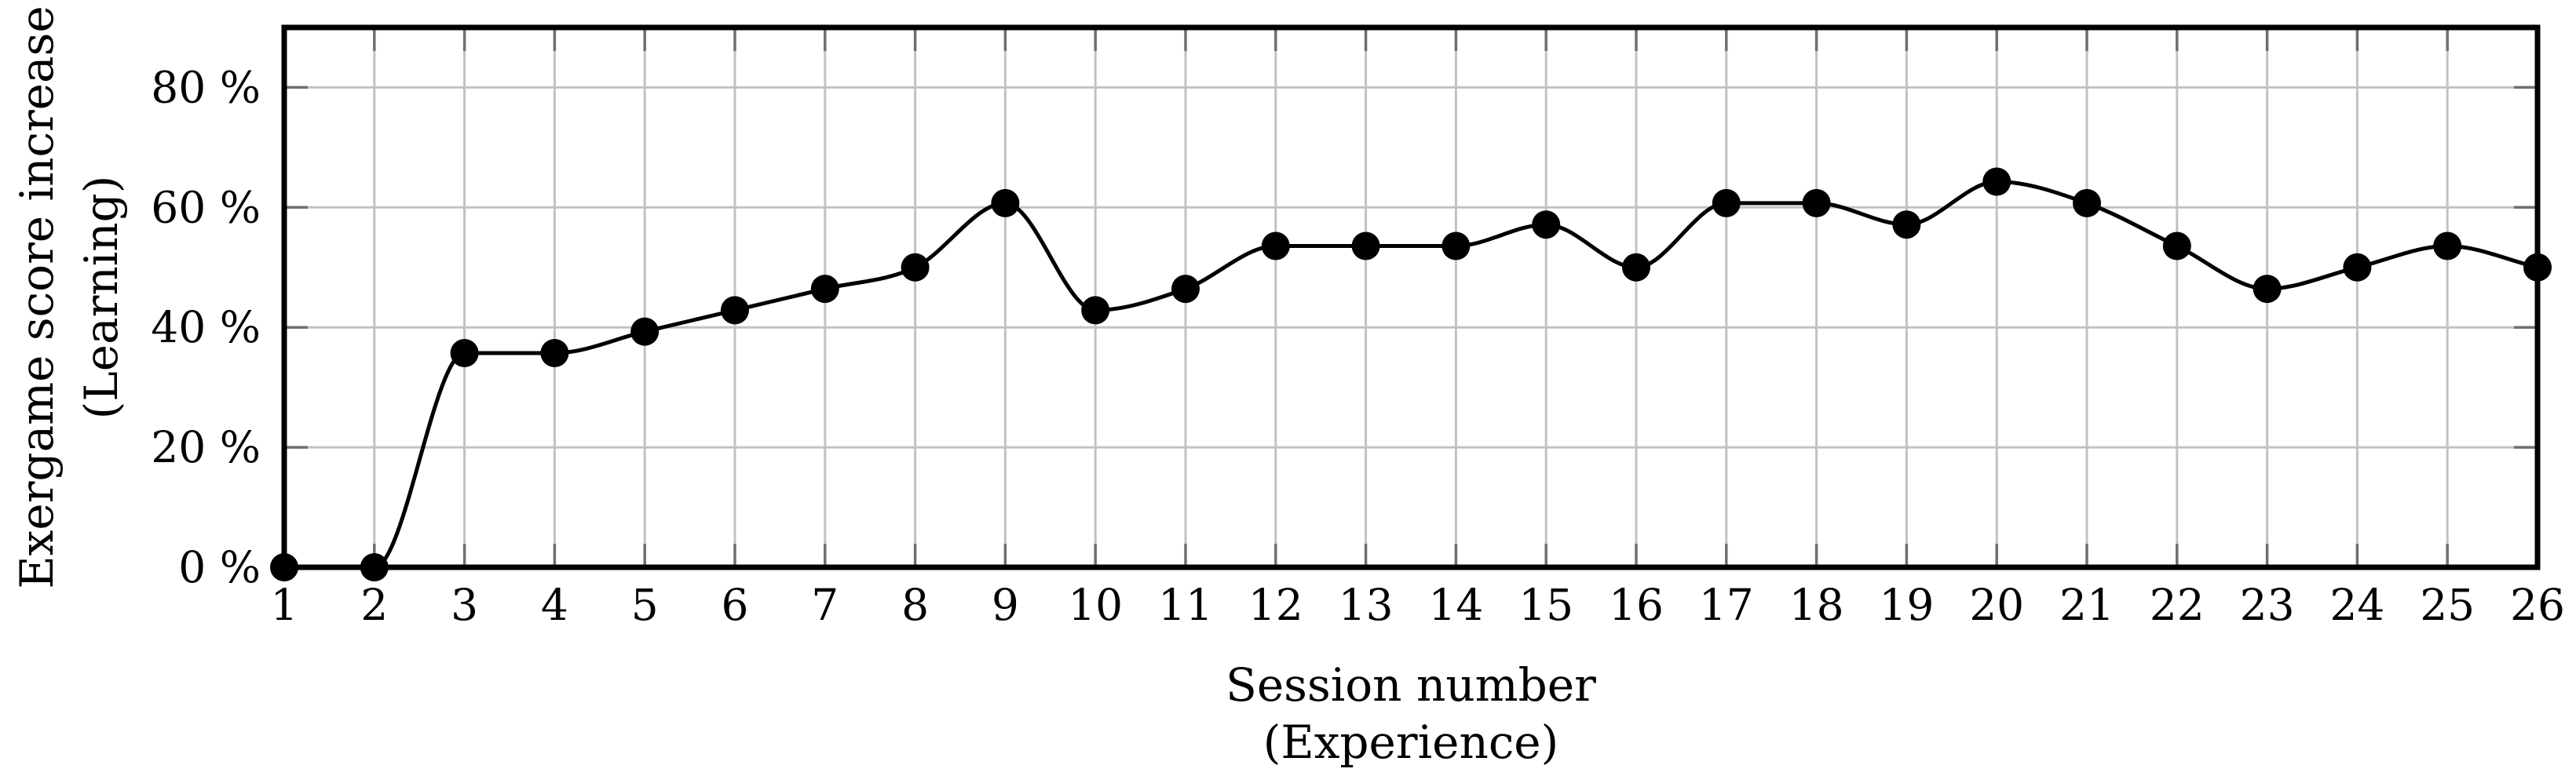  What do you see at coordinates (1726, 605) in the screenshot?
I see `x-tick-label: 17` at bounding box center [1726, 605].